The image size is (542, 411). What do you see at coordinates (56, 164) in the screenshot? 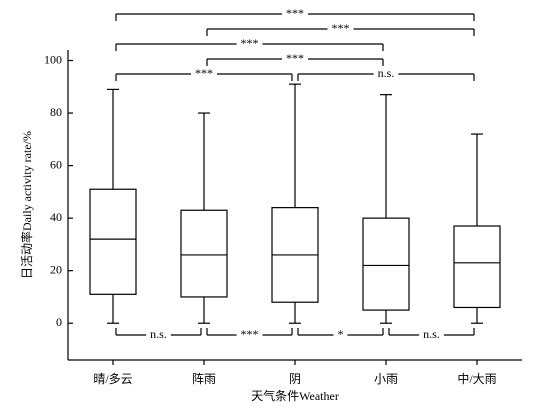
I see `y-tick-label: 60` at bounding box center [56, 164].